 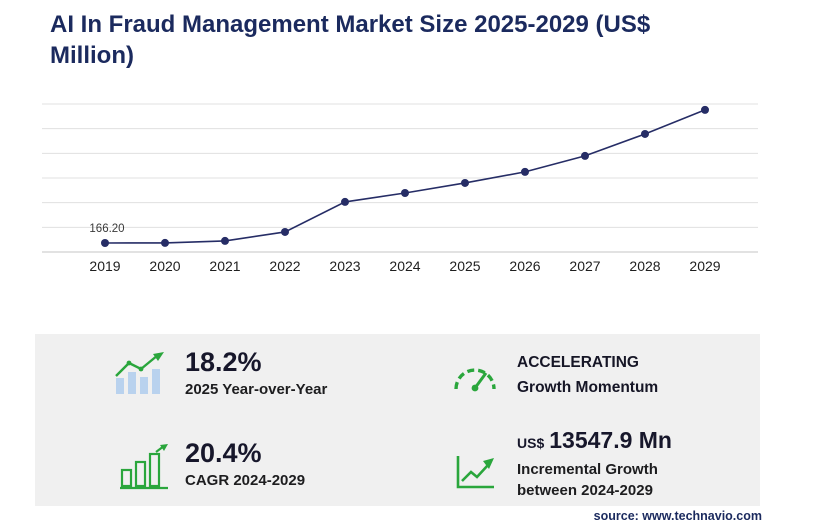 What do you see at coordinates (644, 266) in the screenshot?
I see `svg-text: 2028` at bounding box center [644, 266].